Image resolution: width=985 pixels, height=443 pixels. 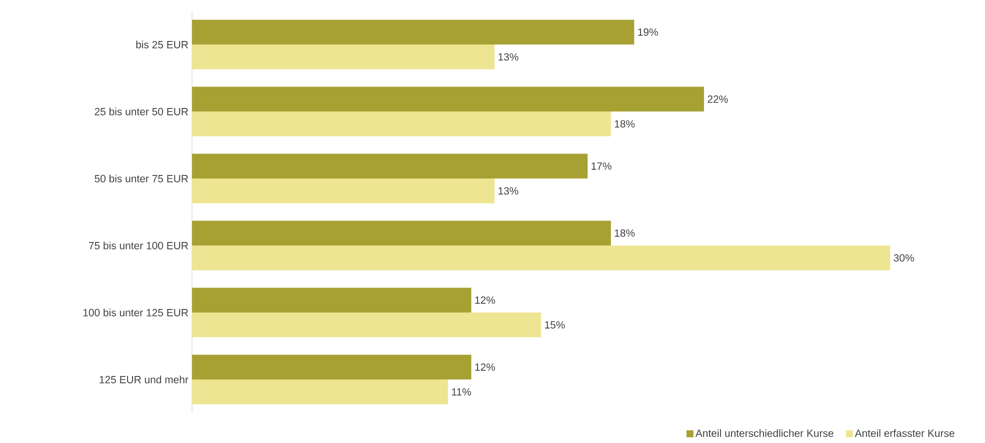 What do you see at coordinates (138, 246) in the screenshot?
I see `y-tick-label: 75 bis unter 100 EUR` at bounding box center [138, 246].